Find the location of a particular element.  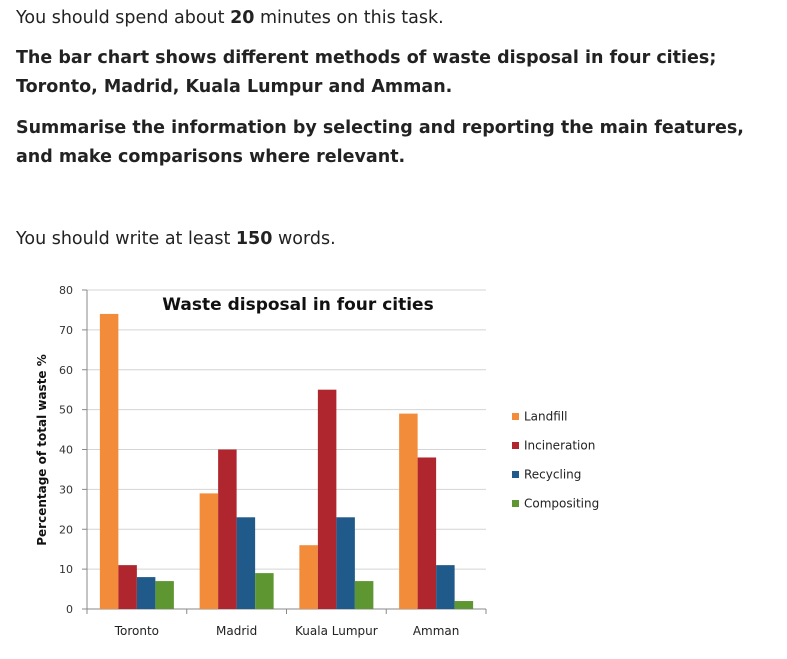

y-tick-label: 70 is located at coordinates (66, 330).